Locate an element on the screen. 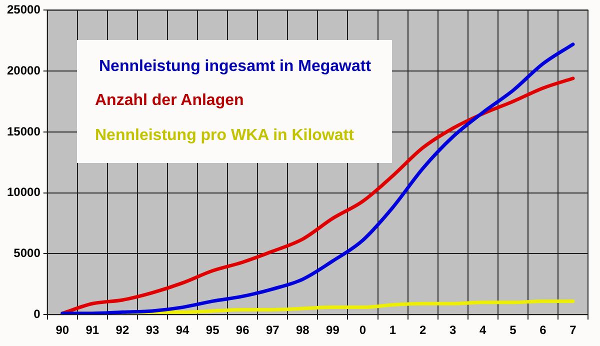  x-tick-label: 92 is located at coordinates (123, 330).